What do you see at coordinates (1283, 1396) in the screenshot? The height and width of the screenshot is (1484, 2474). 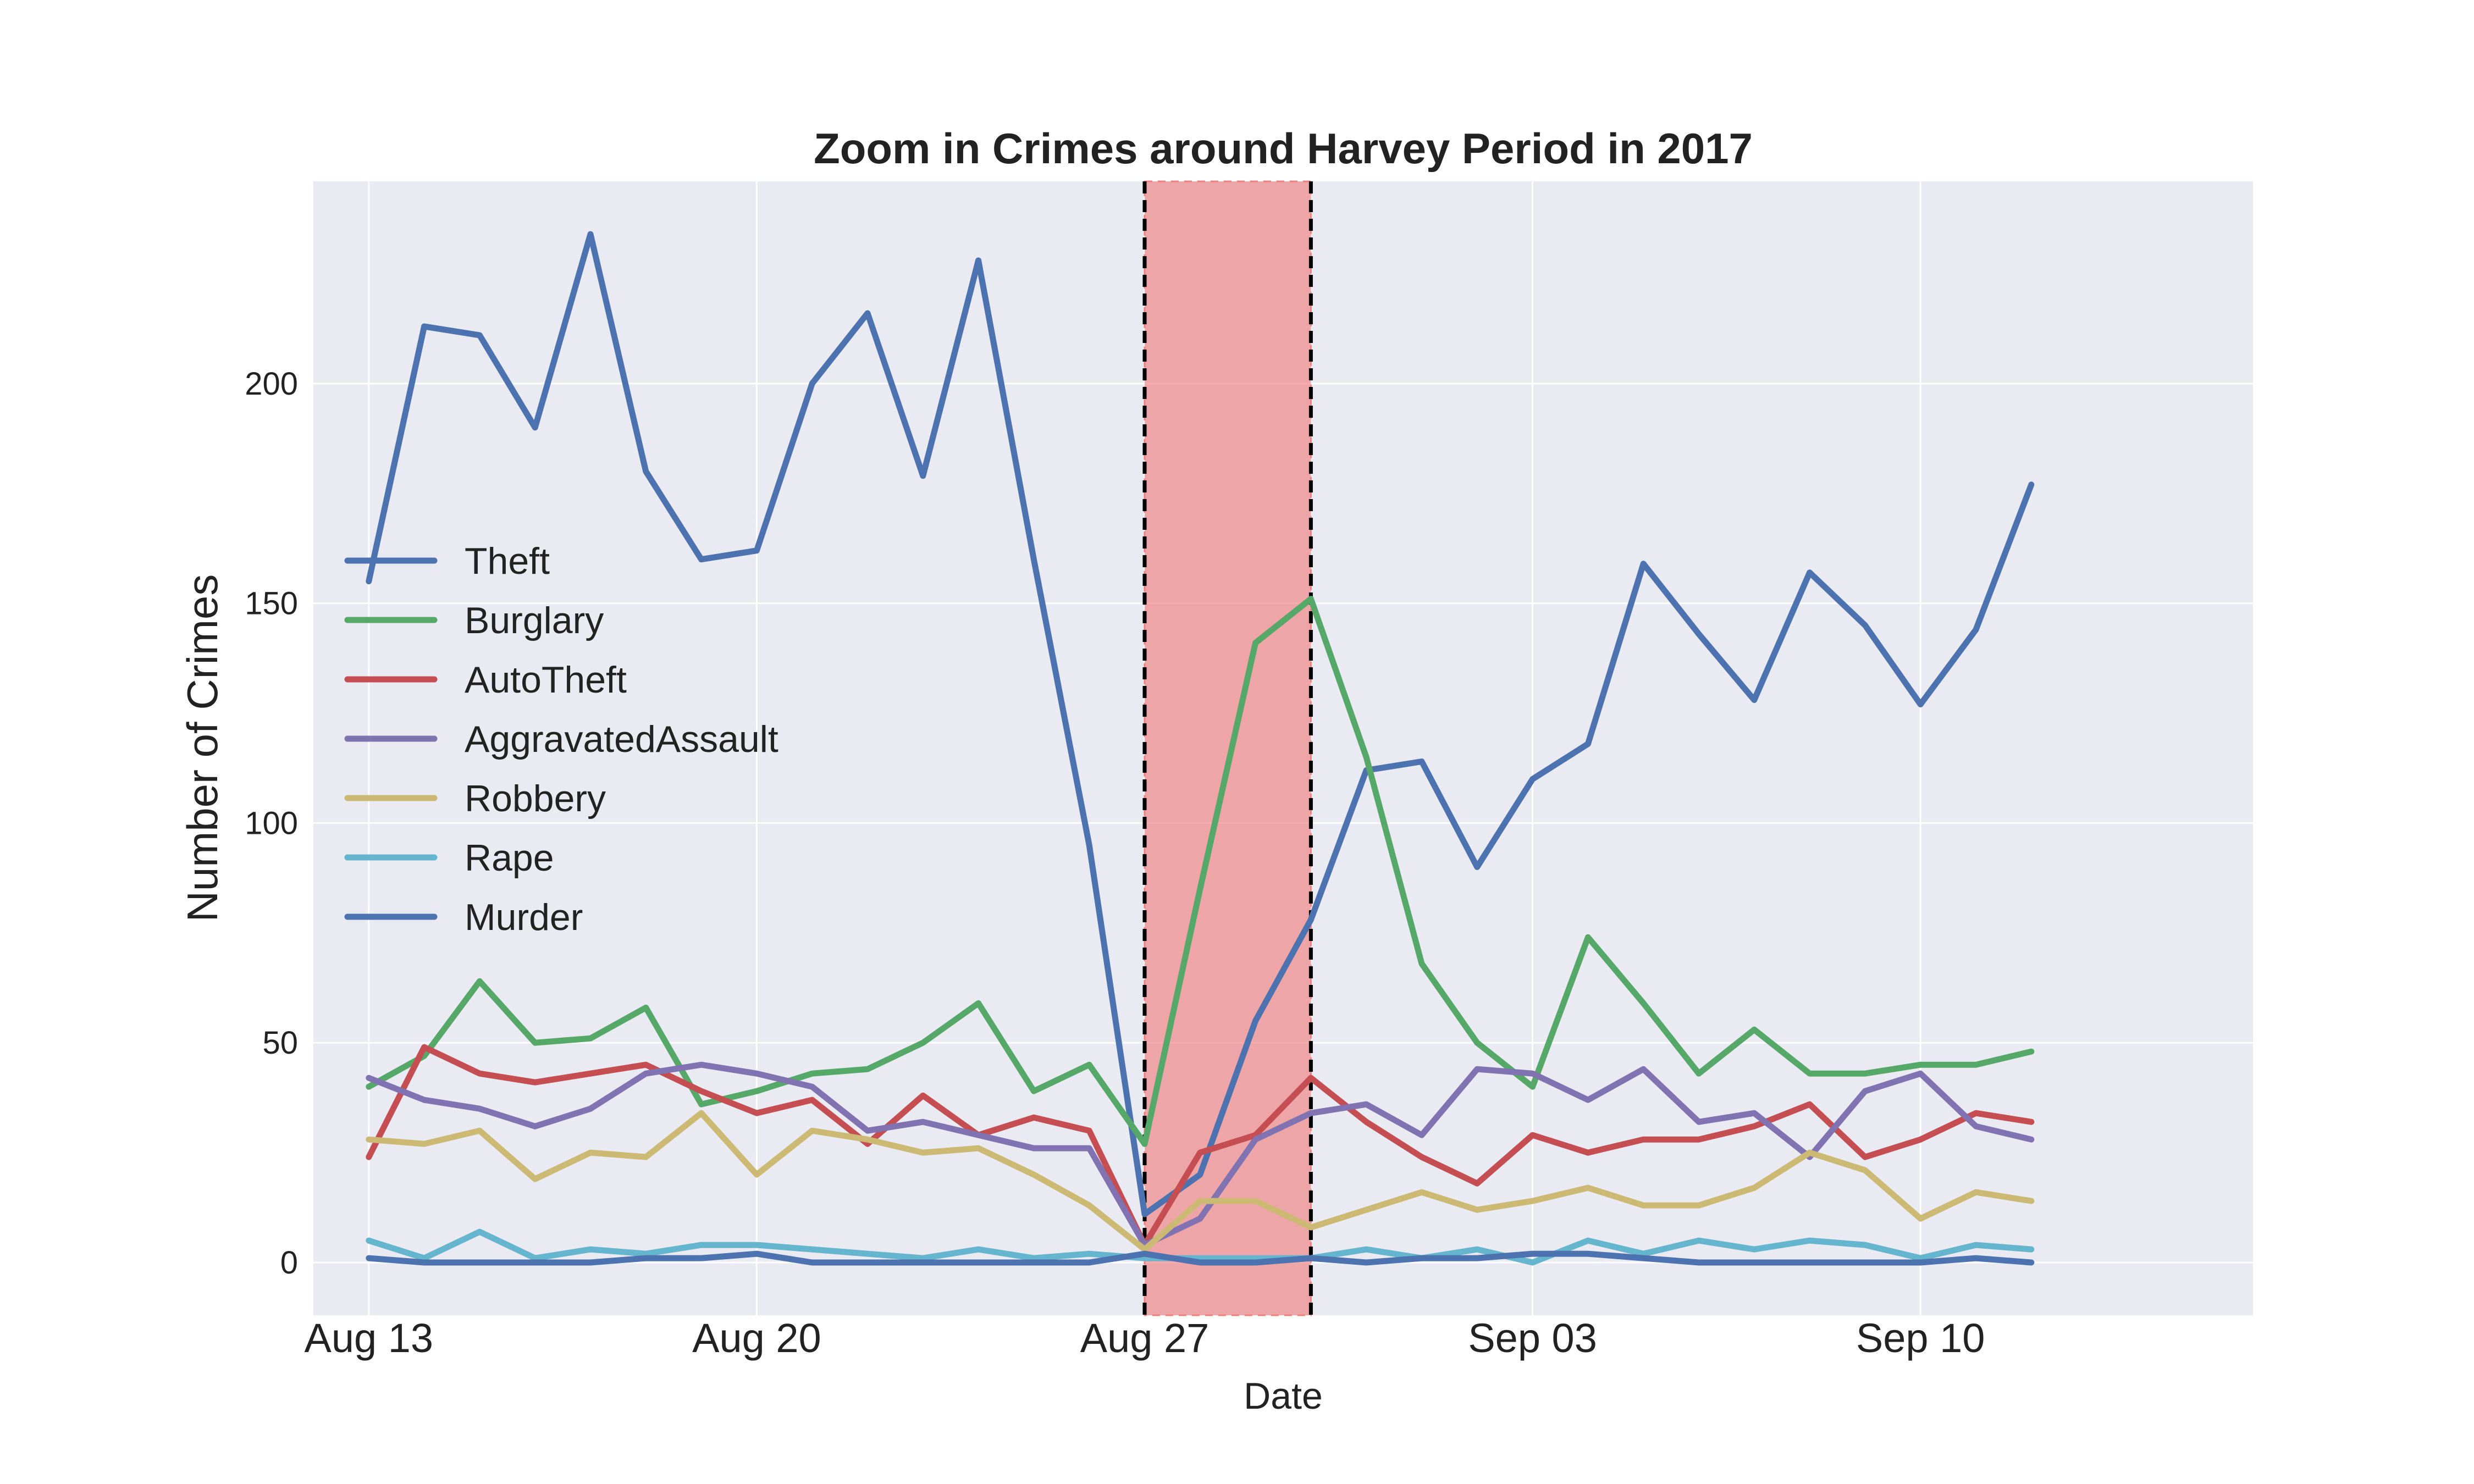 I see `x-axis-label: Date` at bounding box center [1283, 1396].